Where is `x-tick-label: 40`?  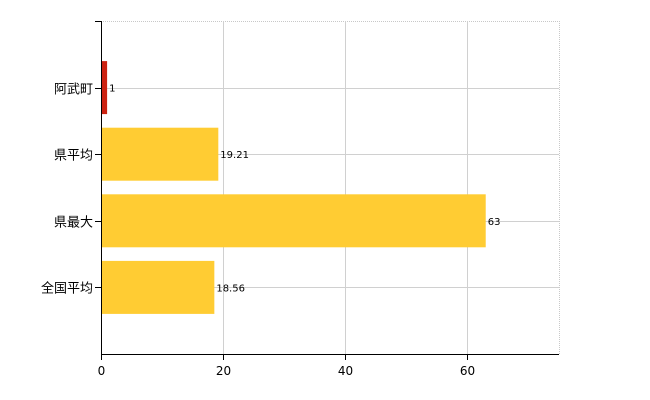 x-tick-label: 40 is located at coordinates (345, 371).